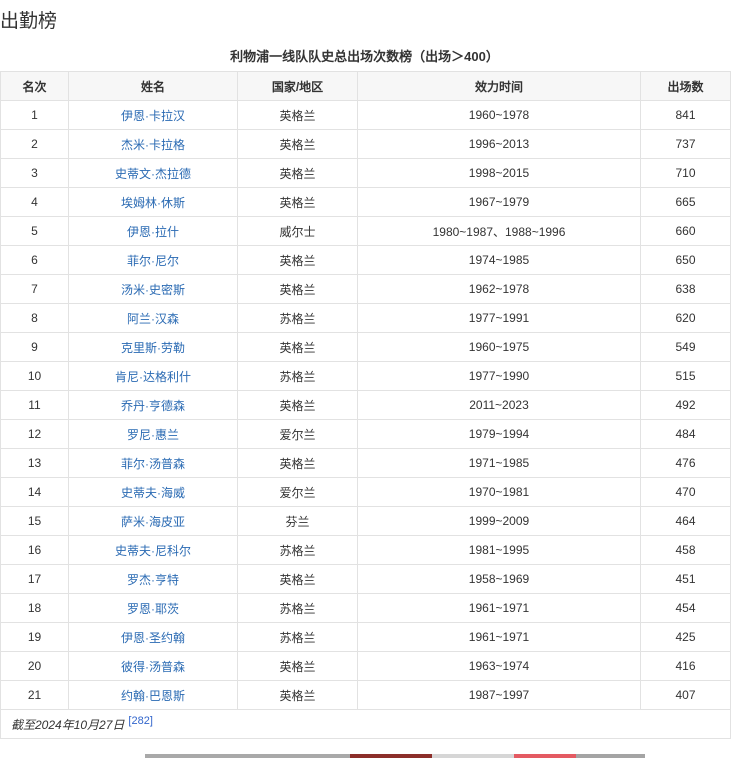 This screenshot has width=734, height=758. I want to click on player-name-cell: 史蒂夫·尼科尔, so click(153, 550).